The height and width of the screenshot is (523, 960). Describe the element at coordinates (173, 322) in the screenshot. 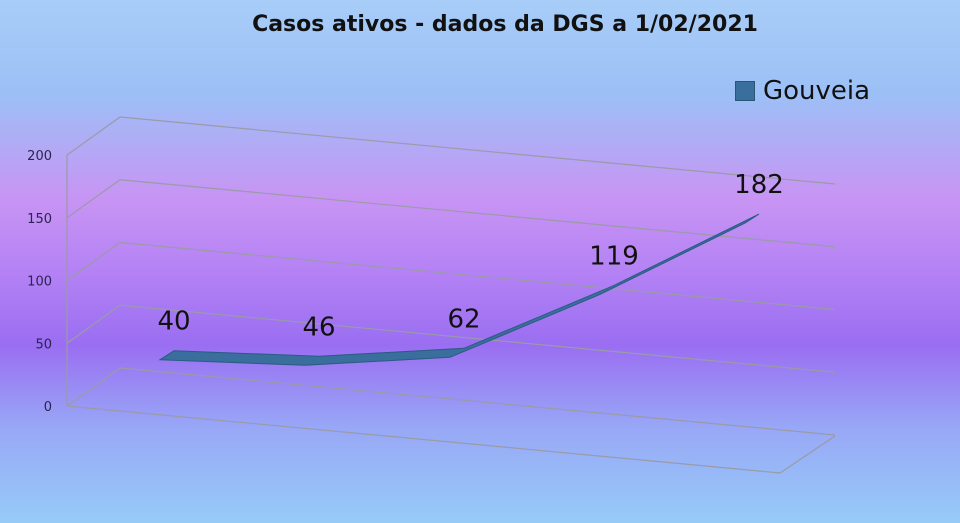

I see `data-label: 40` at that location.